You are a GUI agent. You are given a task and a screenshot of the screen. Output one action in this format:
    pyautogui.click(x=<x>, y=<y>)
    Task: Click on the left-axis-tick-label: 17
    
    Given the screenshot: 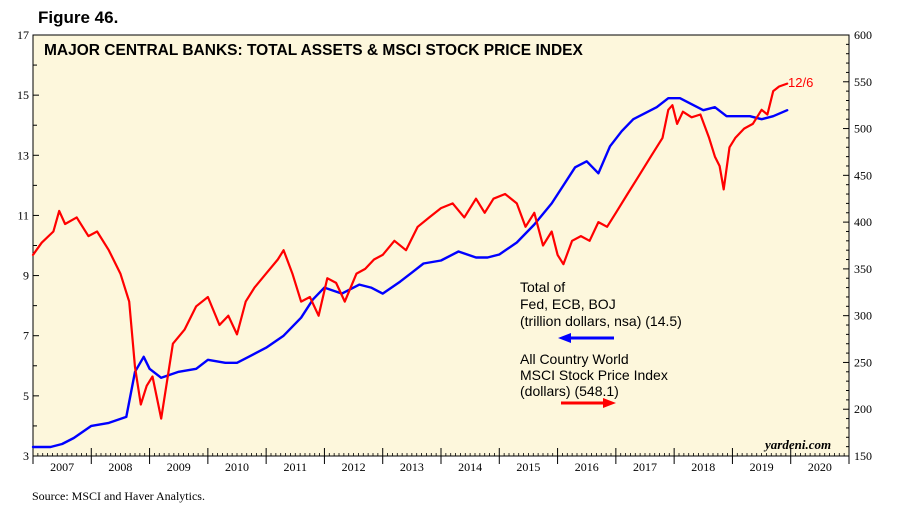 What is the action you would take?
    pyautogui.click(x=23, y=35)
    